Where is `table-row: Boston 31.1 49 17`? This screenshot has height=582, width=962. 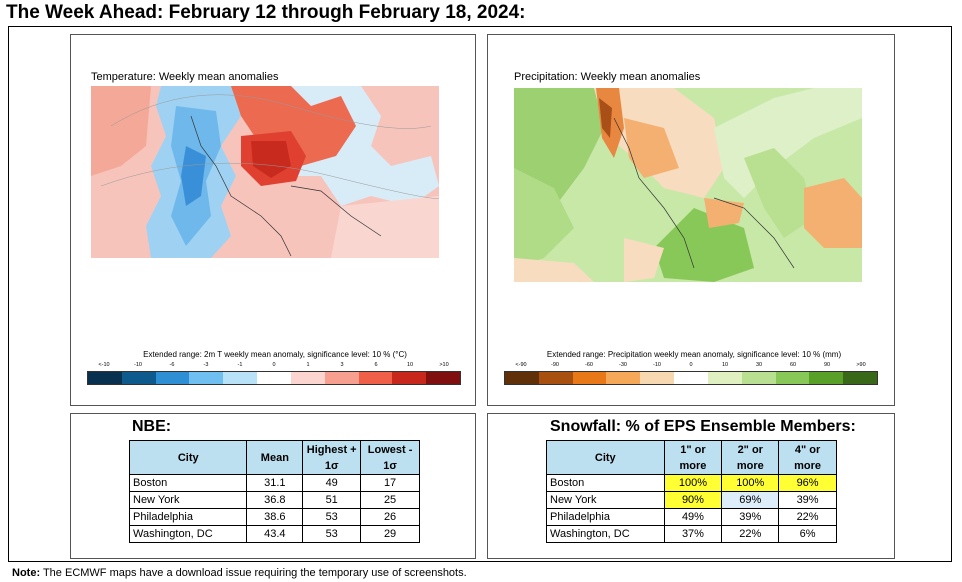 table-row: Boston 31.1 49 17 is located at coordinates (274, 483).